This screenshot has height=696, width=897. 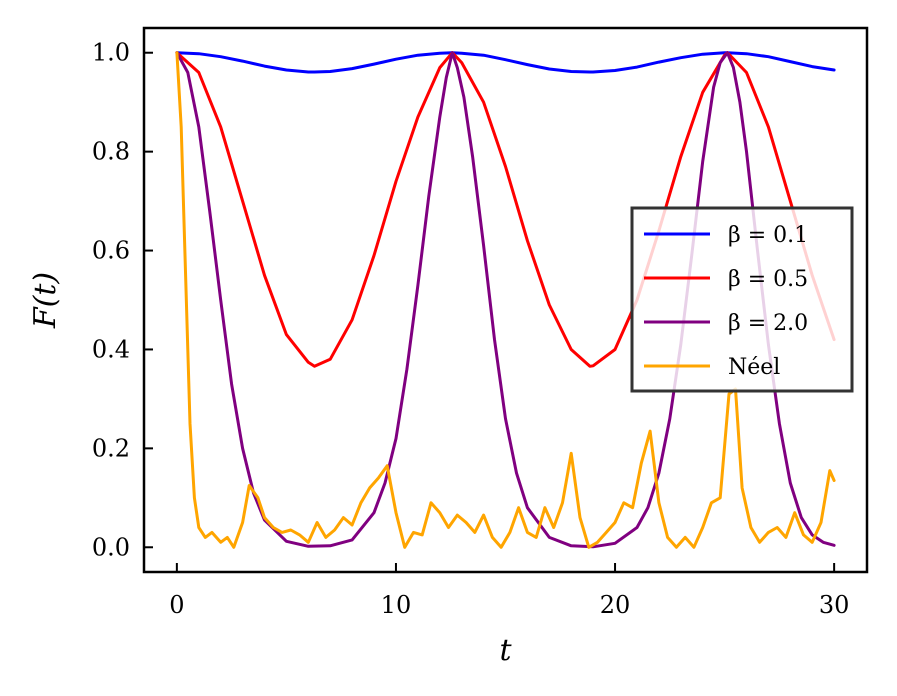 I want to click on y-tick-label: 0.2, so click(x=111, y=448).